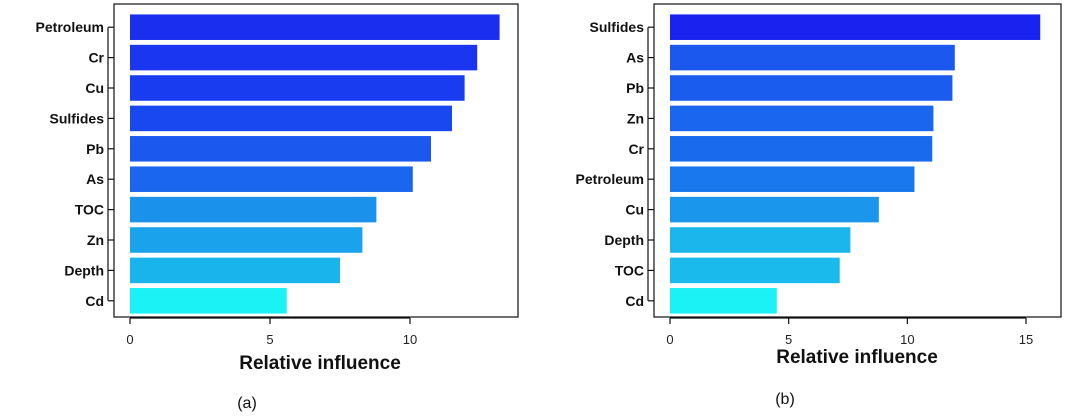 Image resolution: width=1080 pixels, height=418 pixels. What do you see at coordinates (785, 399) in the screenshot?
I see `panel-label-b: (b)` at bounding box center [785, 399].